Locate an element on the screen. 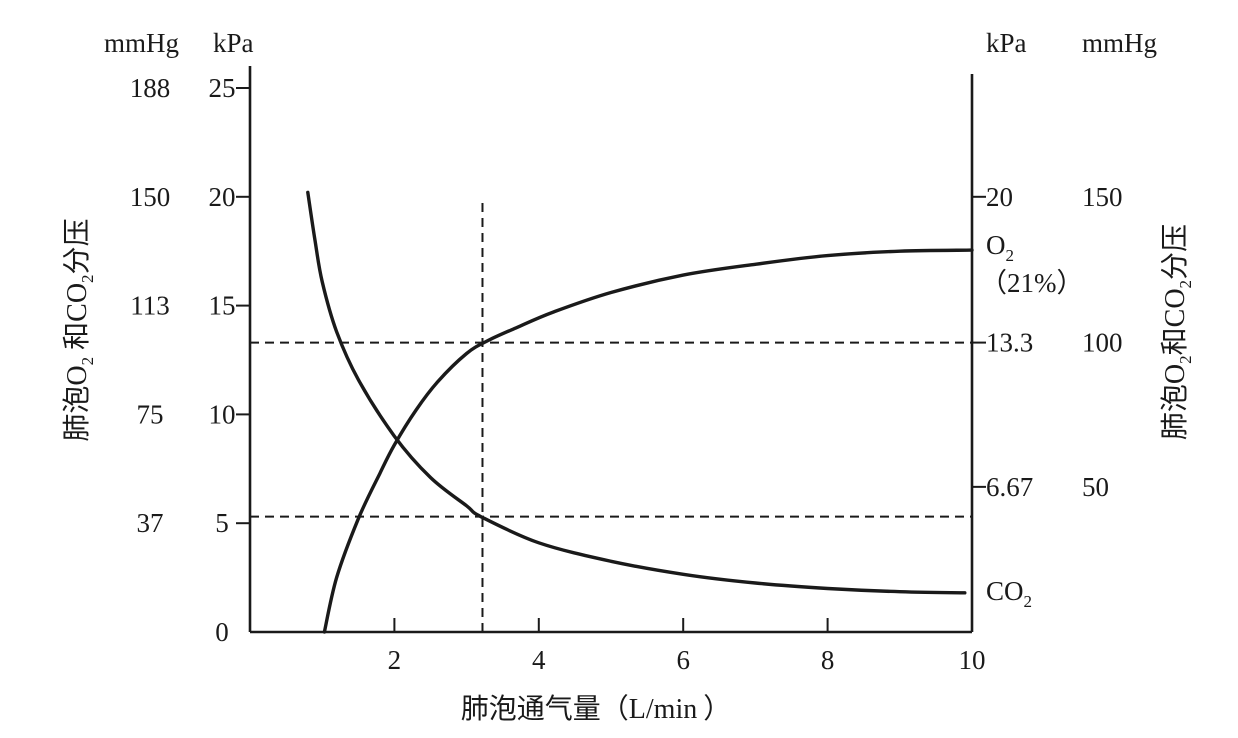 This screenshot has height=738, width=1238. left-kpa-unit: kPa is located at coordinates (233, 43).